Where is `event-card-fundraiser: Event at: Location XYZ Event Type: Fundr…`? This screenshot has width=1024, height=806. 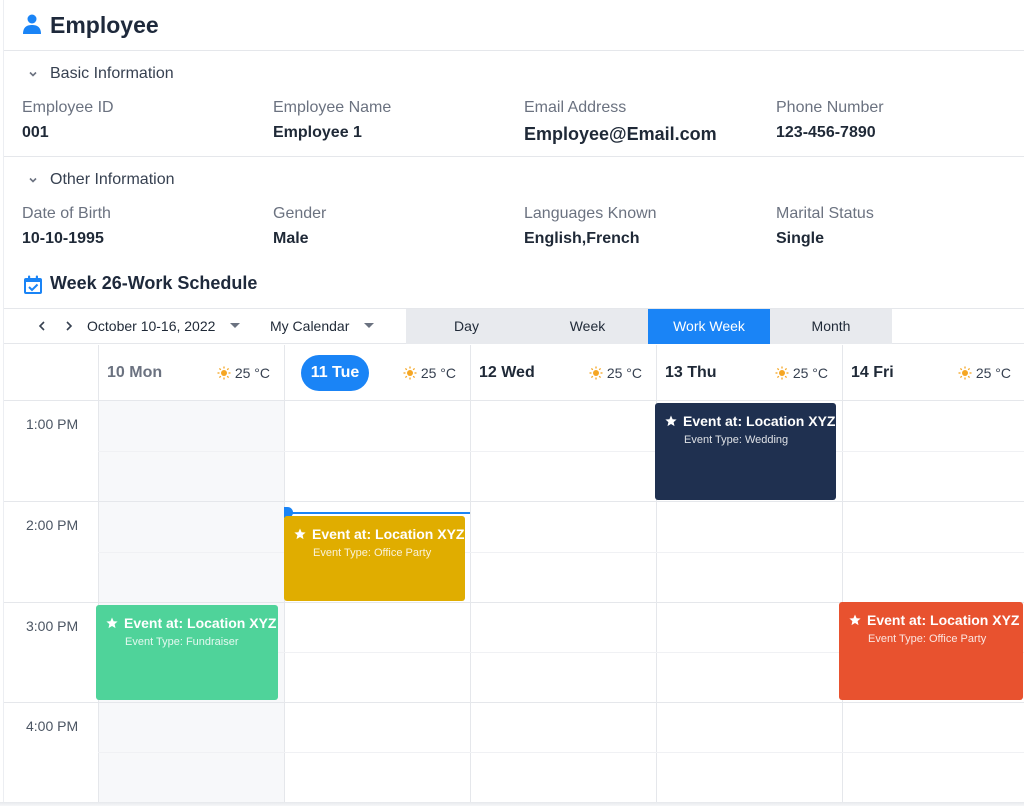 event-card-fundraiser: Event at: Location XYZ Event Type: Fundr… is located at coordinates (187, 652).